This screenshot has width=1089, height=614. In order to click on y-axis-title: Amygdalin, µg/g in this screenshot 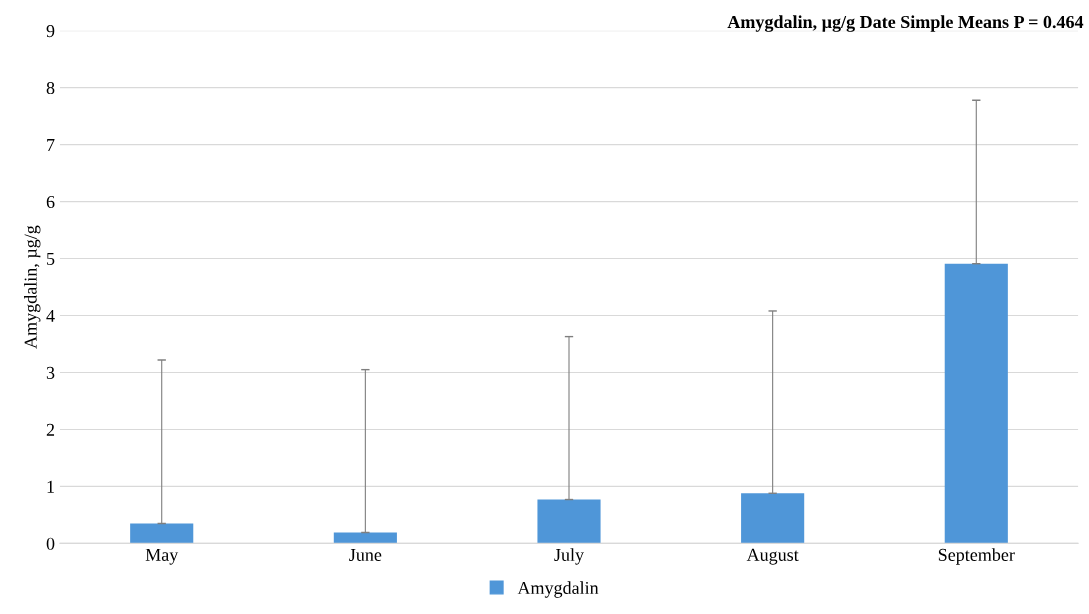, I will do `click(32, 287)`.